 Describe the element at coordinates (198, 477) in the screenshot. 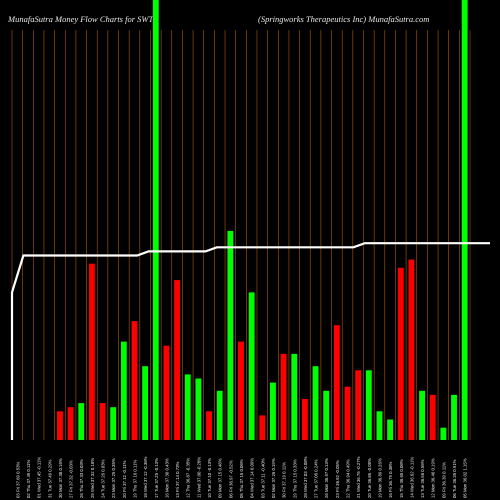

I see `x-tick-label: 11 Wed 37.00 -0.28%` at that location.